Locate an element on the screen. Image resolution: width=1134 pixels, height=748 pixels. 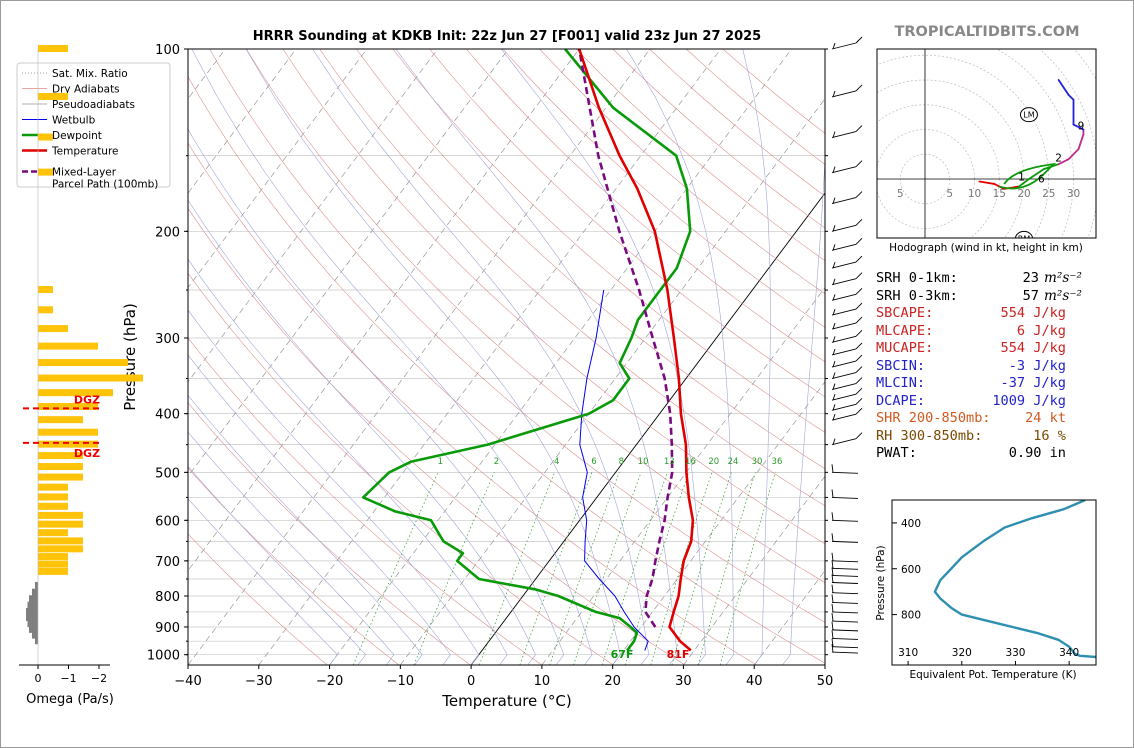
param-label: SBCIN: is located at coordinates (901, 365).